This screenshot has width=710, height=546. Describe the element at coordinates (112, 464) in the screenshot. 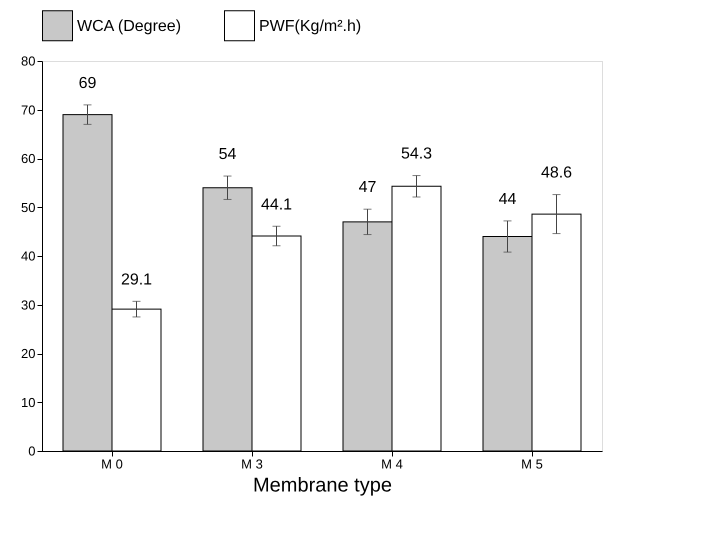

I see `x-tick-label: M 0` at that location.